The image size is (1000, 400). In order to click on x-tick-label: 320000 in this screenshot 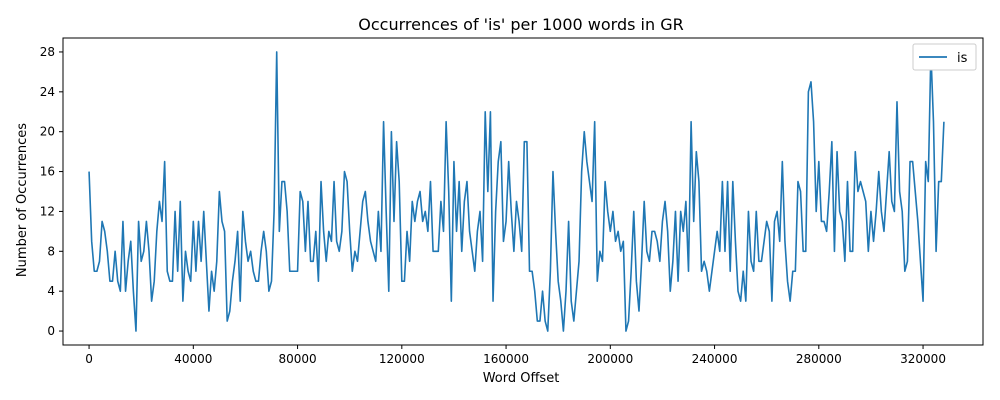, I will do `click(923, 359)`.